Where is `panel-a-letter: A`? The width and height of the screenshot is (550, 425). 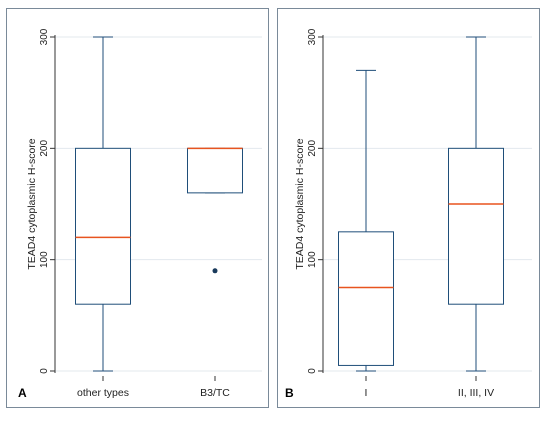 panel-a-letter: A is located at coordinates (22, 393).